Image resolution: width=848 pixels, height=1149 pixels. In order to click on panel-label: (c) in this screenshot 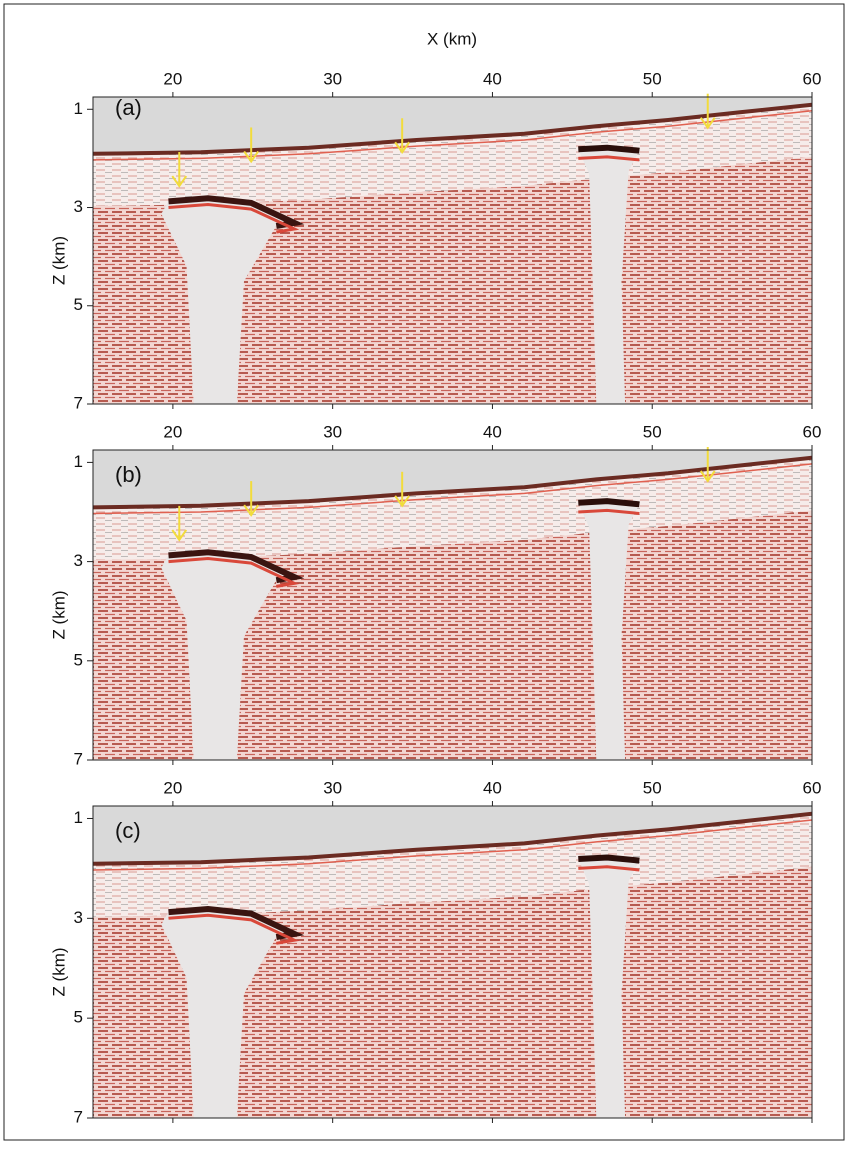, I will do `click(128, 830)`.